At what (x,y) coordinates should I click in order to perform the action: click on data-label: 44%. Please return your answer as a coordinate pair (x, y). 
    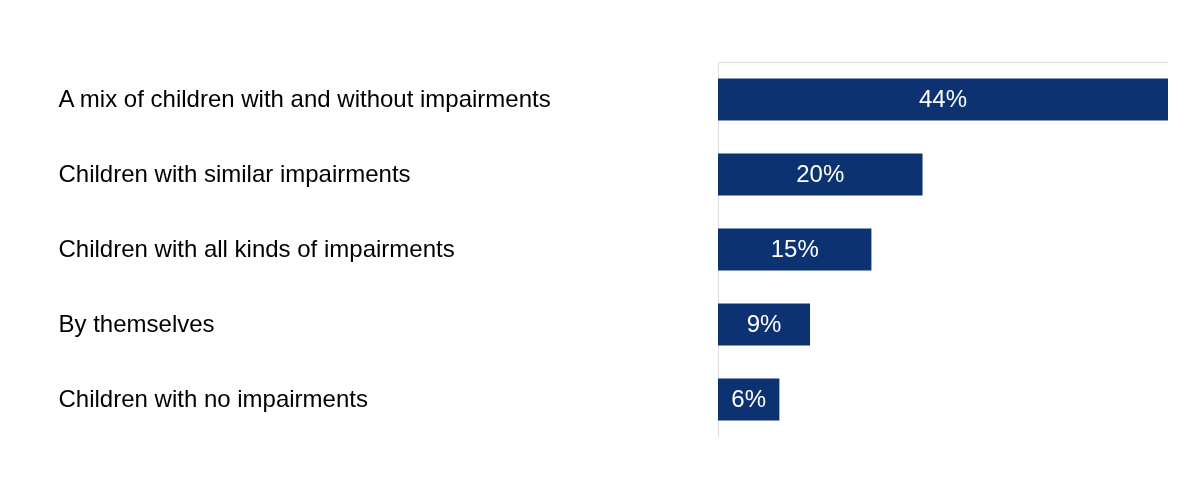
    Looking at the image, I should click on (943, 98).